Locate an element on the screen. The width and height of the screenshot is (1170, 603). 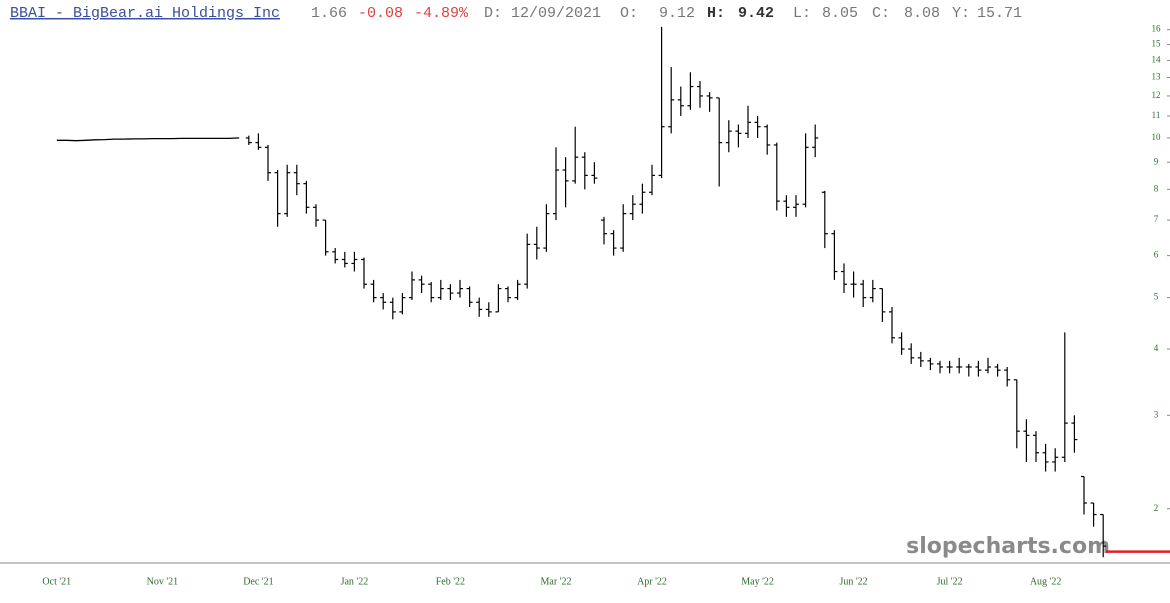
date: D: 12/09/2021 is located at coordinates (542, 13).